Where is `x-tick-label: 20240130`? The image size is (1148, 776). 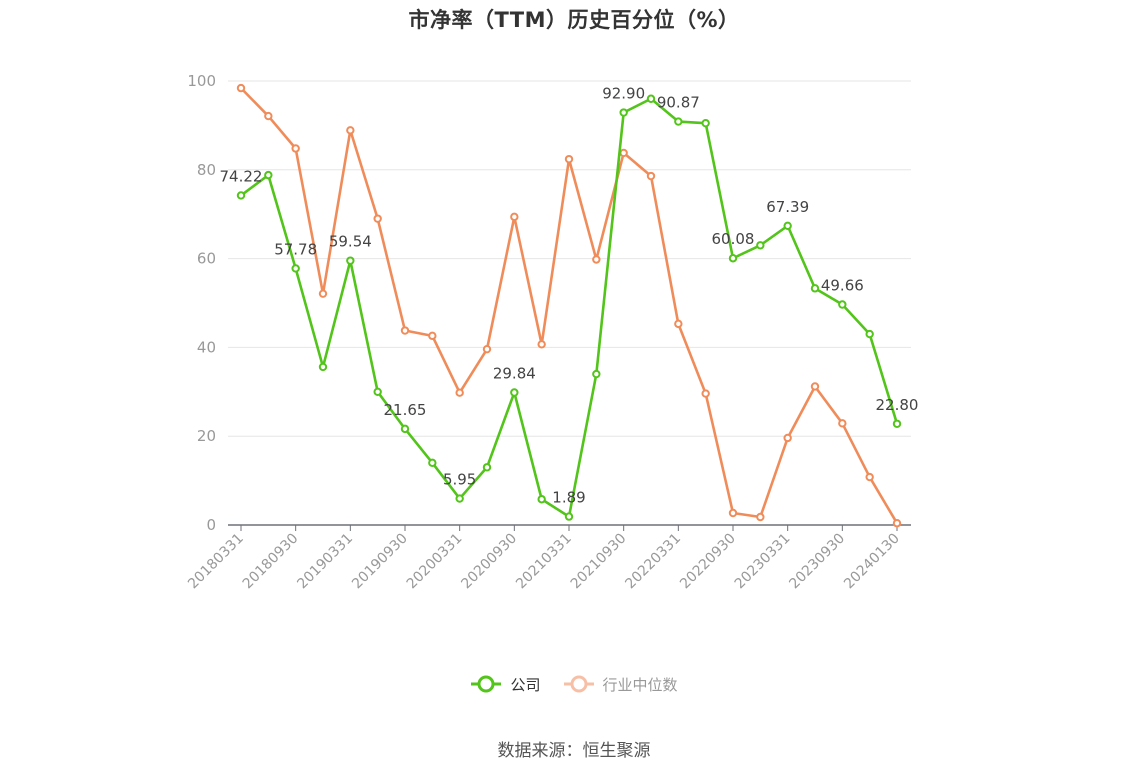
x-tick-label: 20240130 is located at coordinates (872, 562).